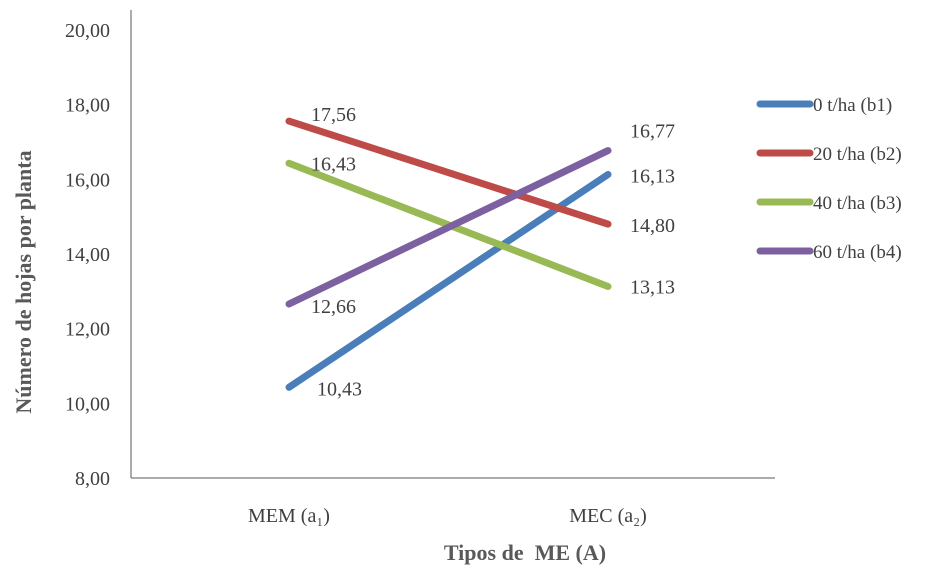 The width and height of the screenshot is (930, 572). Describe the element at coordinates (23, 281) in the screenshot. I see `y-axis-title: Número de hojas por planta` at that location.